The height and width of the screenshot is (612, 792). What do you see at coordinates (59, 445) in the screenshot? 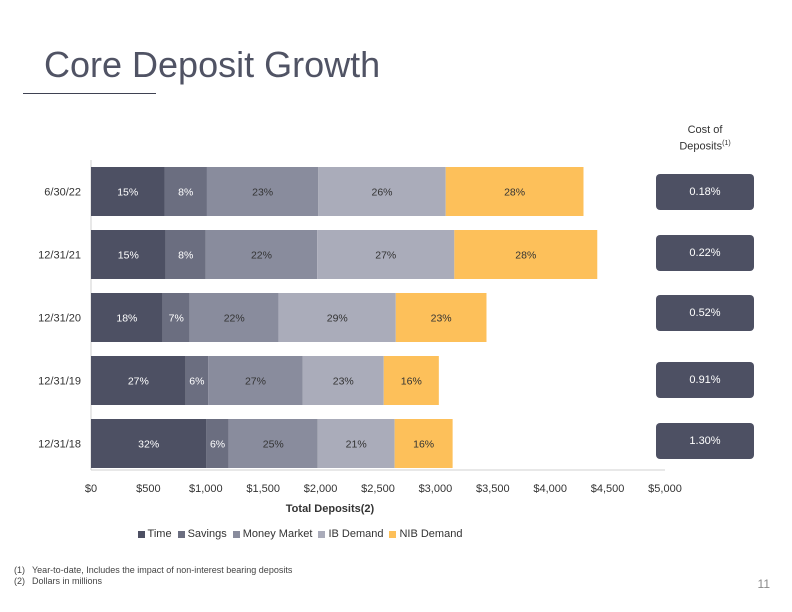
I see `y-category-label: 12/31/18` at bounding box center [59, 445].